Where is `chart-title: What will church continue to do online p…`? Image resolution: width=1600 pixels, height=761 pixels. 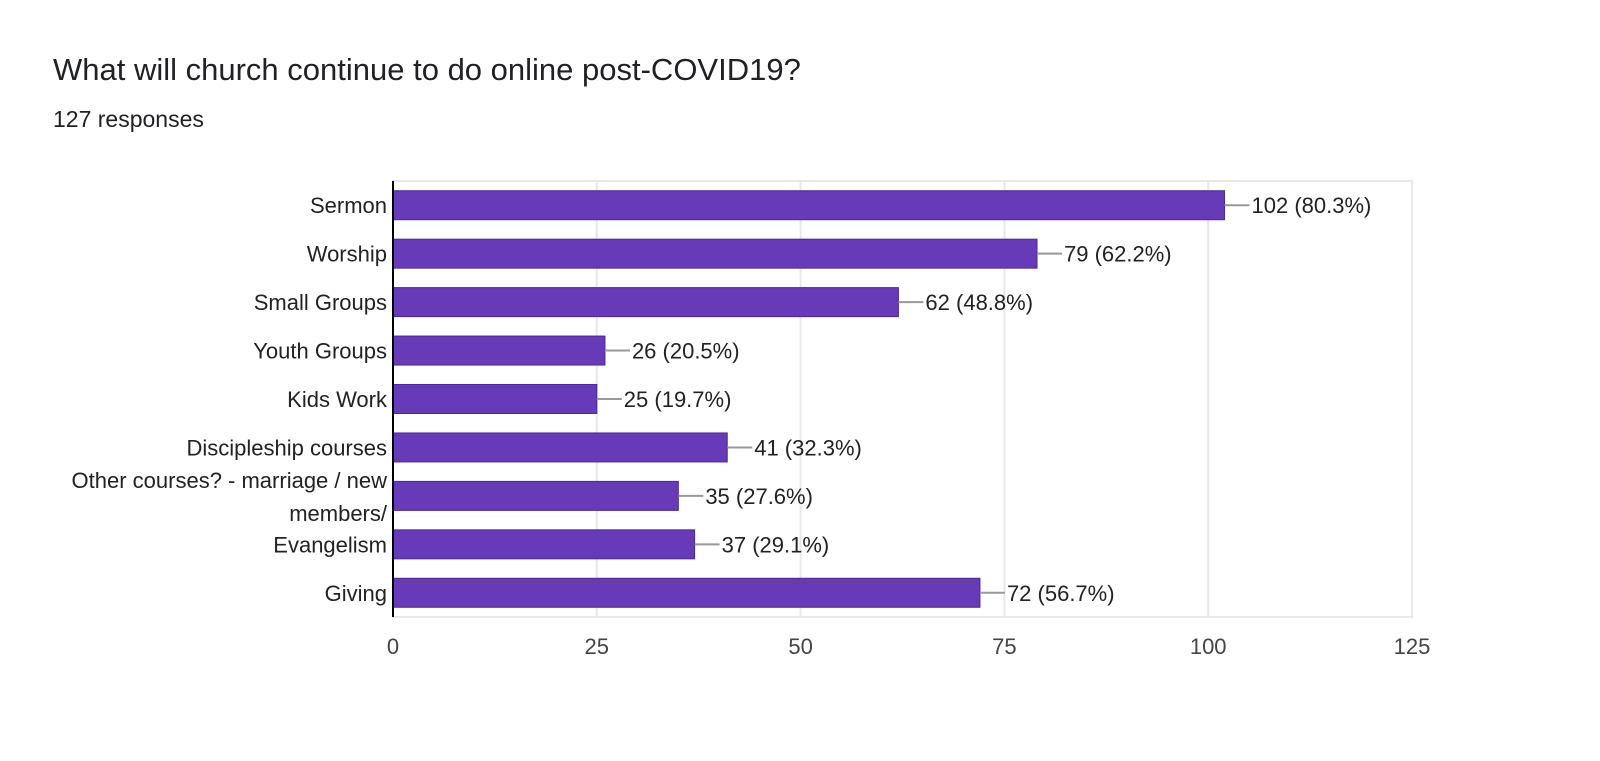
chart-title: What will church continue to do online p… is located at coordinates (427, 69).